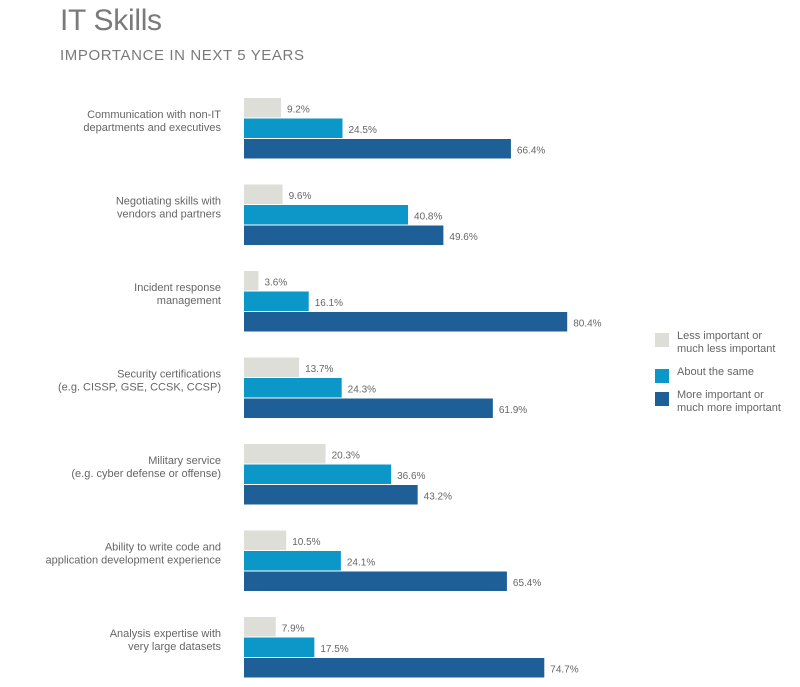 The width and height of the screenshot is (800, 687). What do you see at coordinates (362, 390) in the screenshot?
I see `value-label: 24.3%` at bounding box center [362, 390].